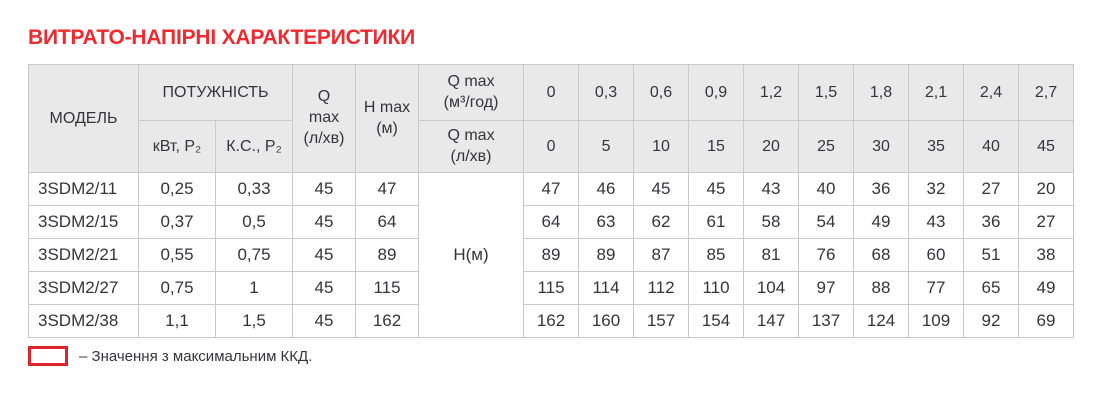 The width and height of the screenshot is (1100, 400). I want to click on header-power: ПОТУЖНІСТЬ, so click(215, 92).